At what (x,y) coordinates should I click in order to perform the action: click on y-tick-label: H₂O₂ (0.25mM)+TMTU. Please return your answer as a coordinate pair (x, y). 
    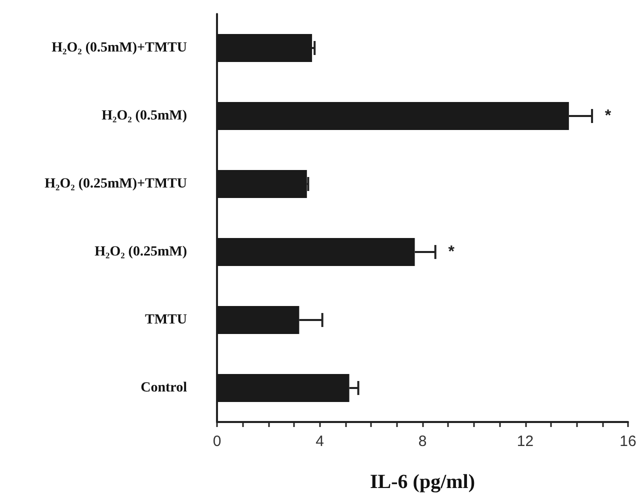
    Looking at the image, I should click on (115, 184).